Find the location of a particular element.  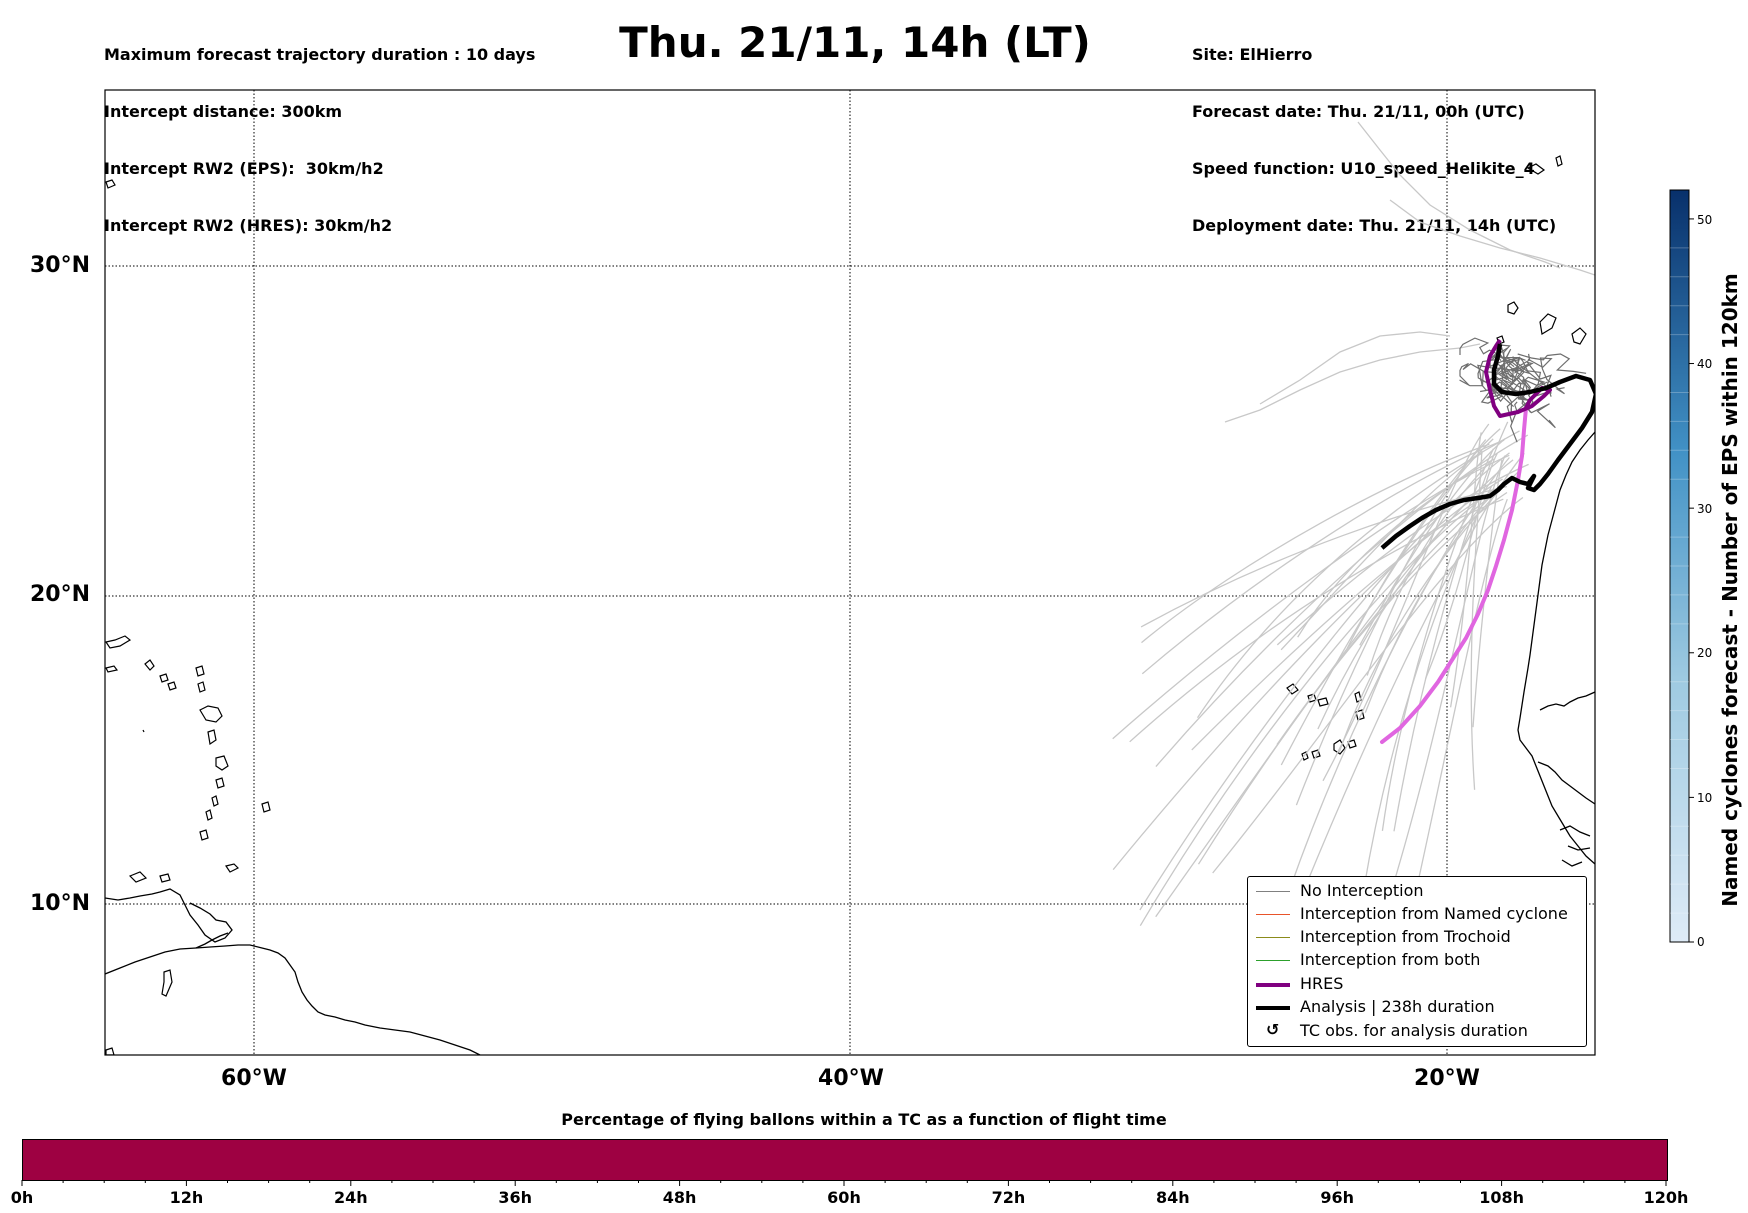

timebar-tick-label: 60h is located at coordinates (844, 1197).